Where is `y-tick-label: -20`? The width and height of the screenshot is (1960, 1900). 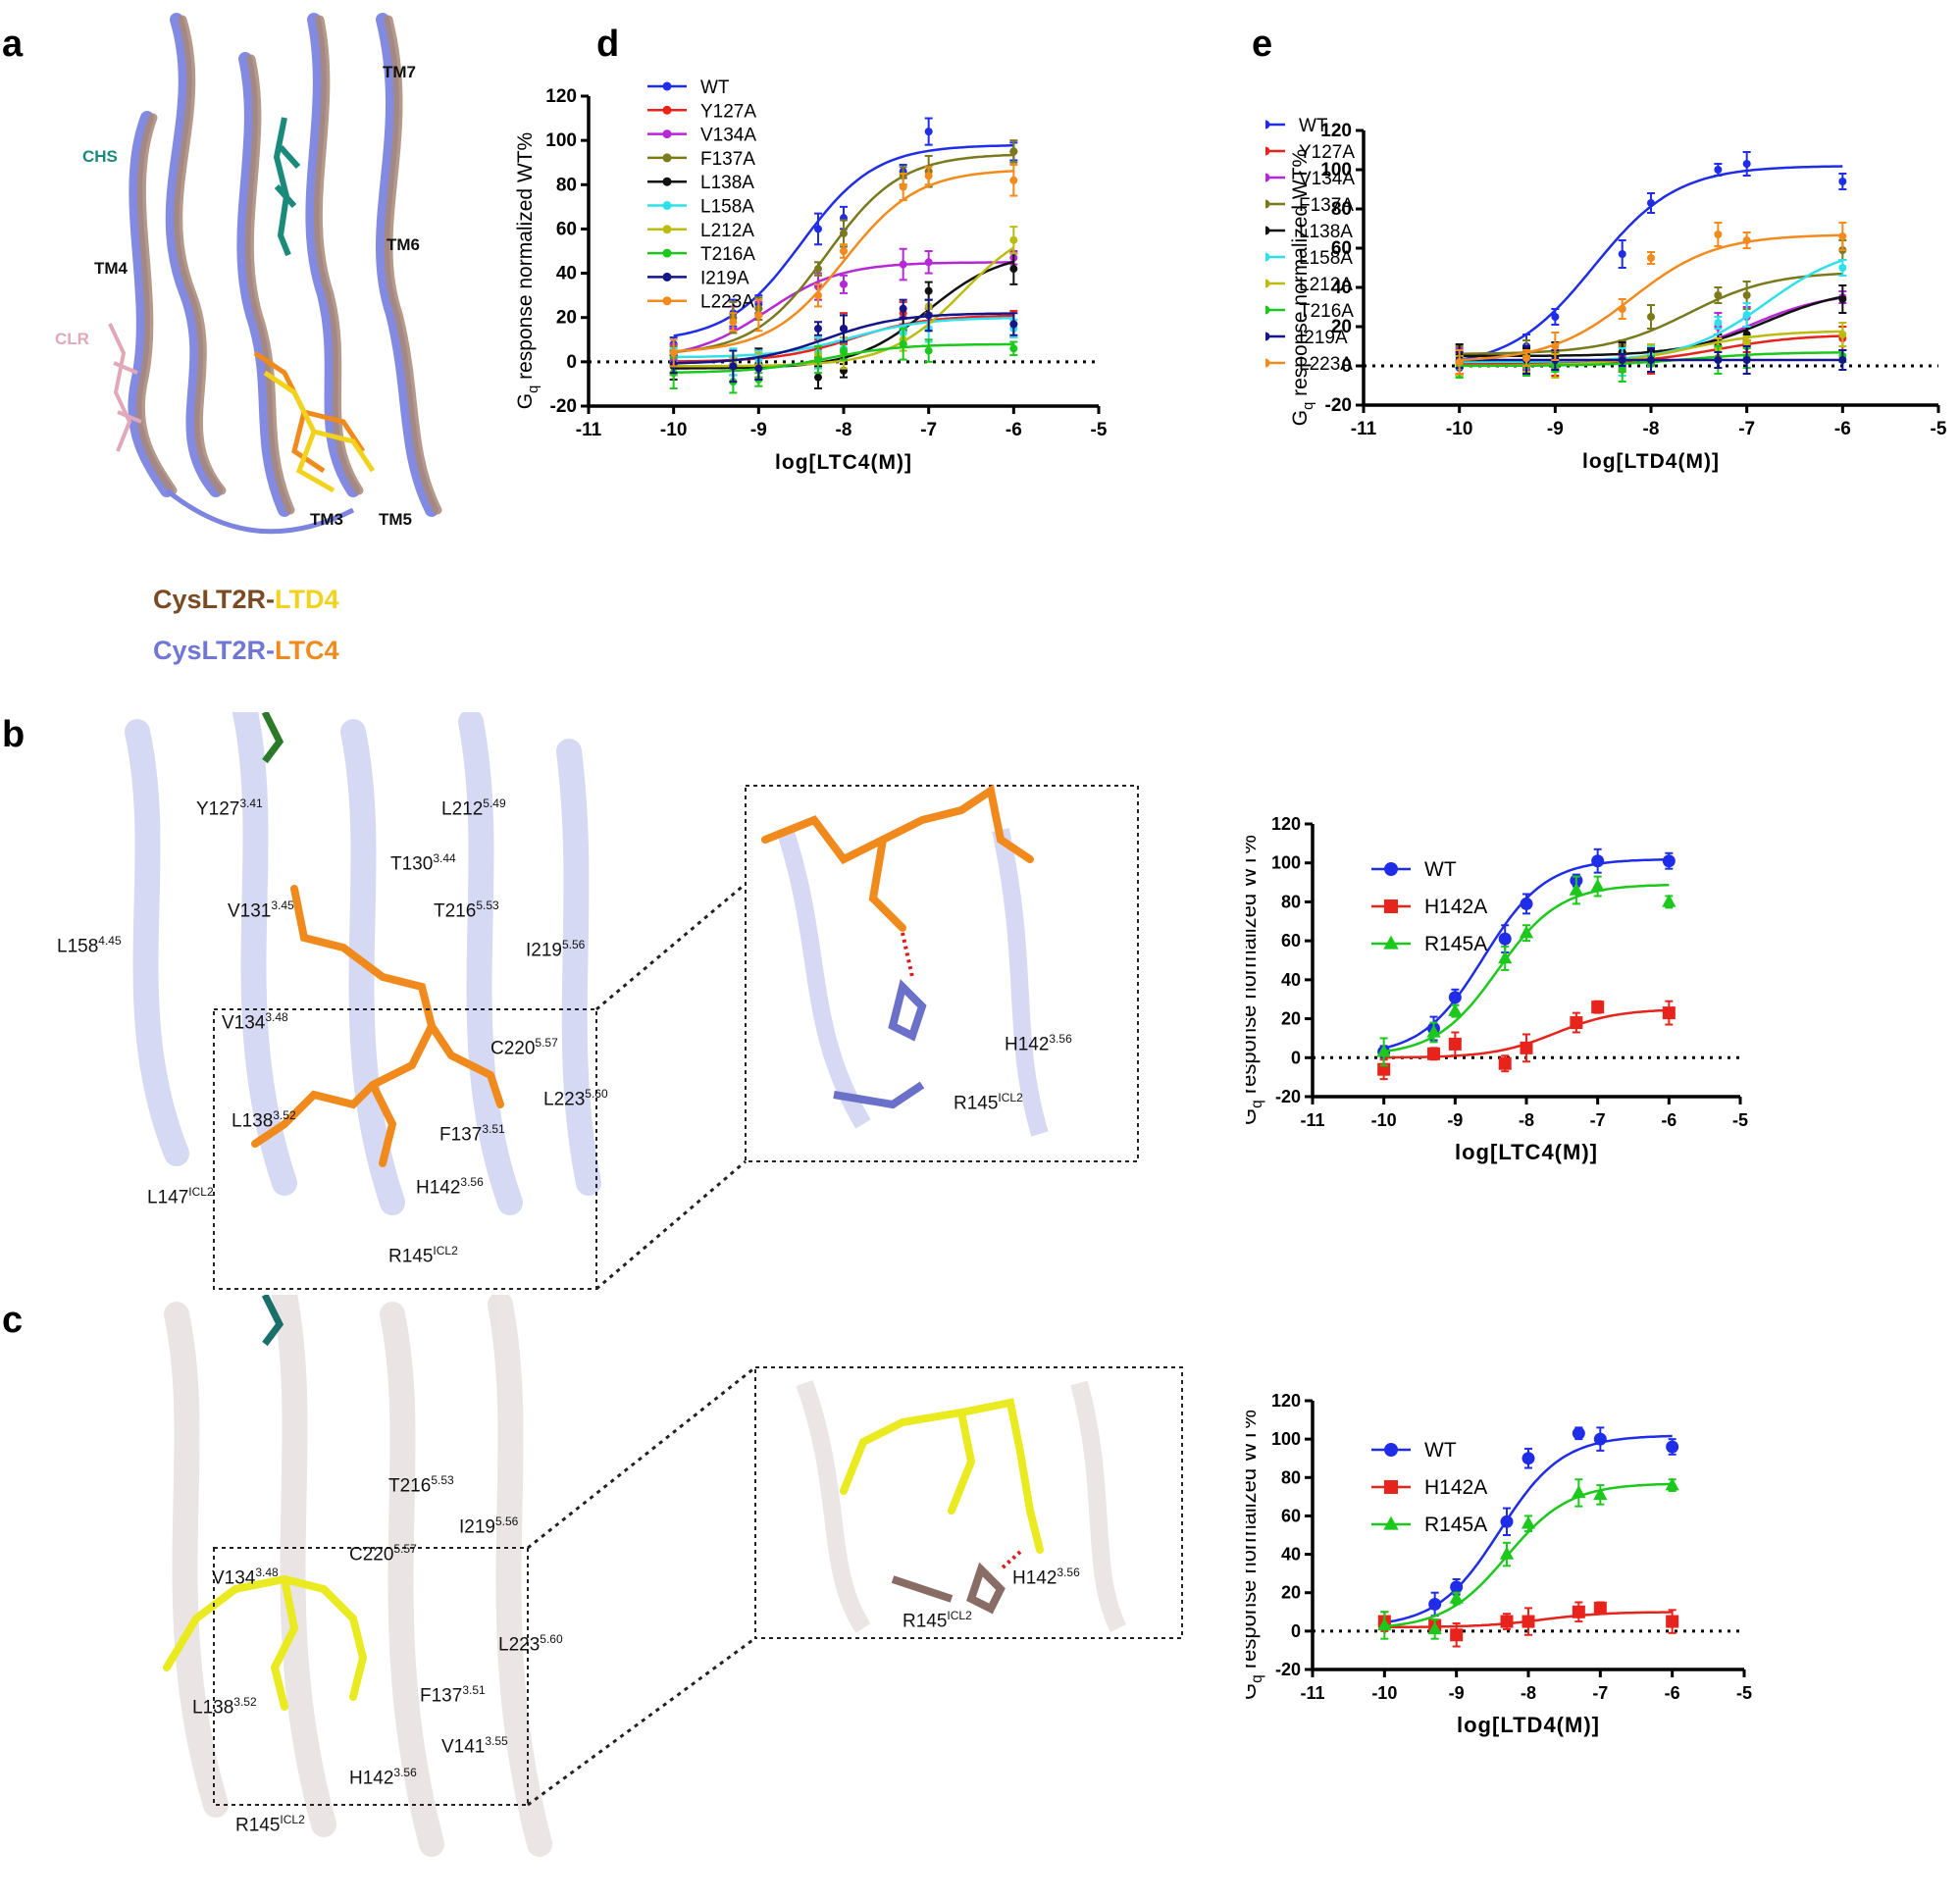
y-tick-label: -20 is located at coordinates (563, 406).